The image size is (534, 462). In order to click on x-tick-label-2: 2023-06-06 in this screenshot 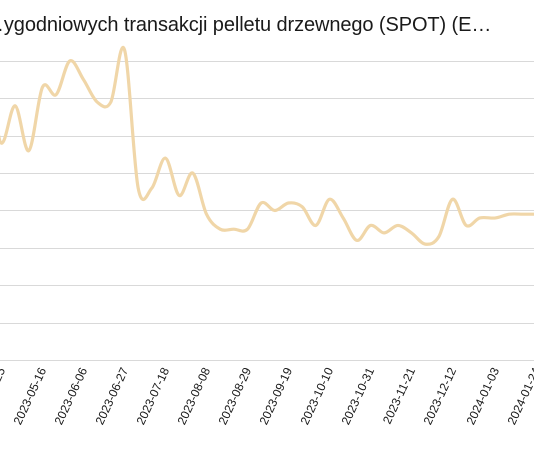, I will do `click(71, 396)`.